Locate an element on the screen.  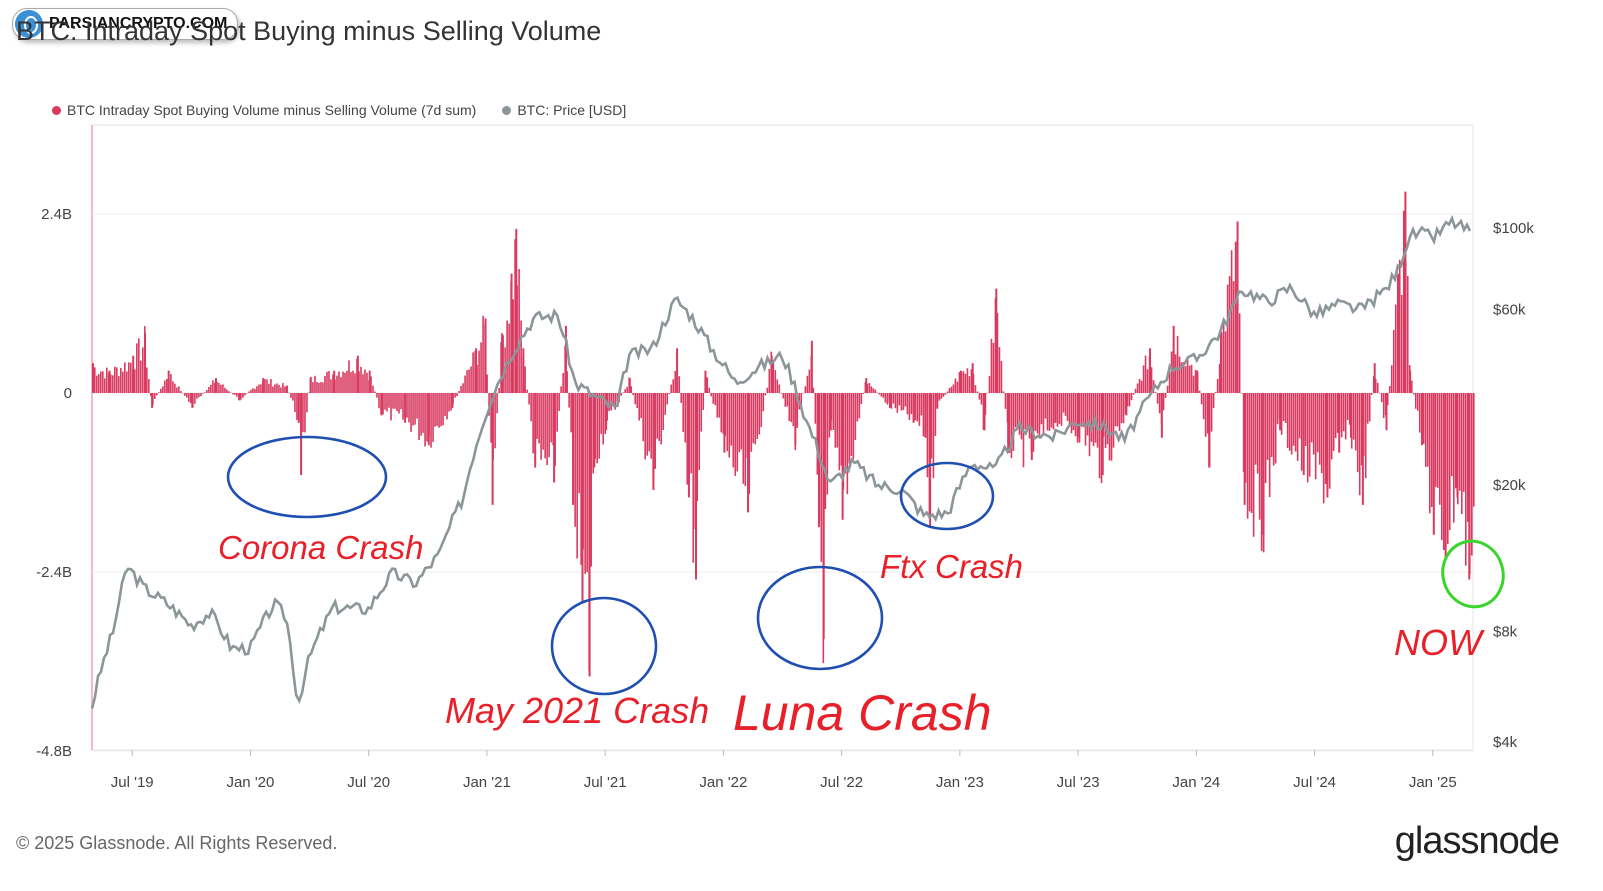
x-tick-label: Jan '22 is located at coordinates (723, 782).